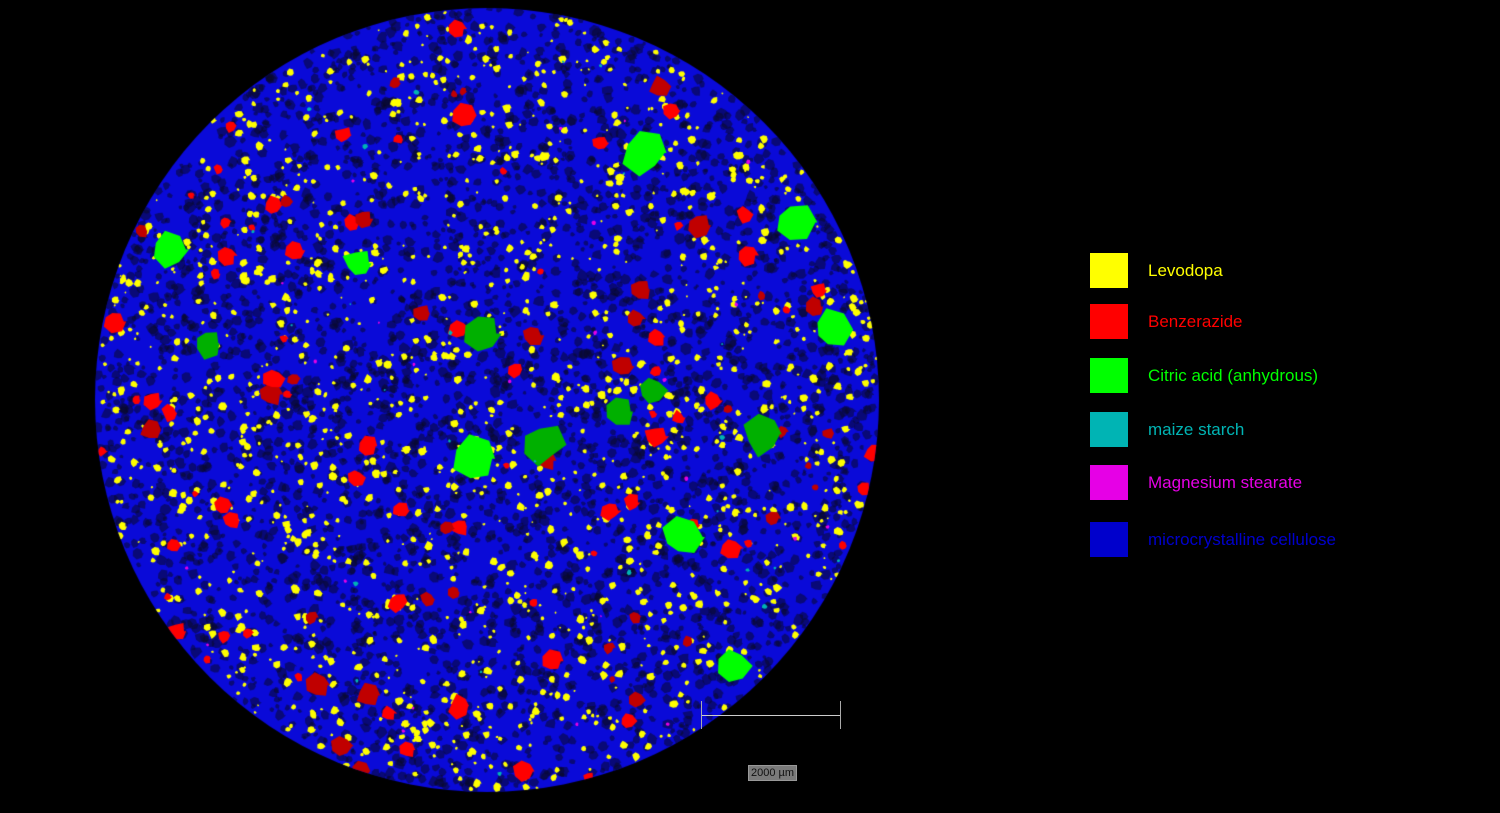 This screenshot has height=813, width=1500. What do you see at coordinates (1242, 539) in the screenshot?
I see `legend-label: microcrystalline cellulose` at bounding box center [1242, 539].